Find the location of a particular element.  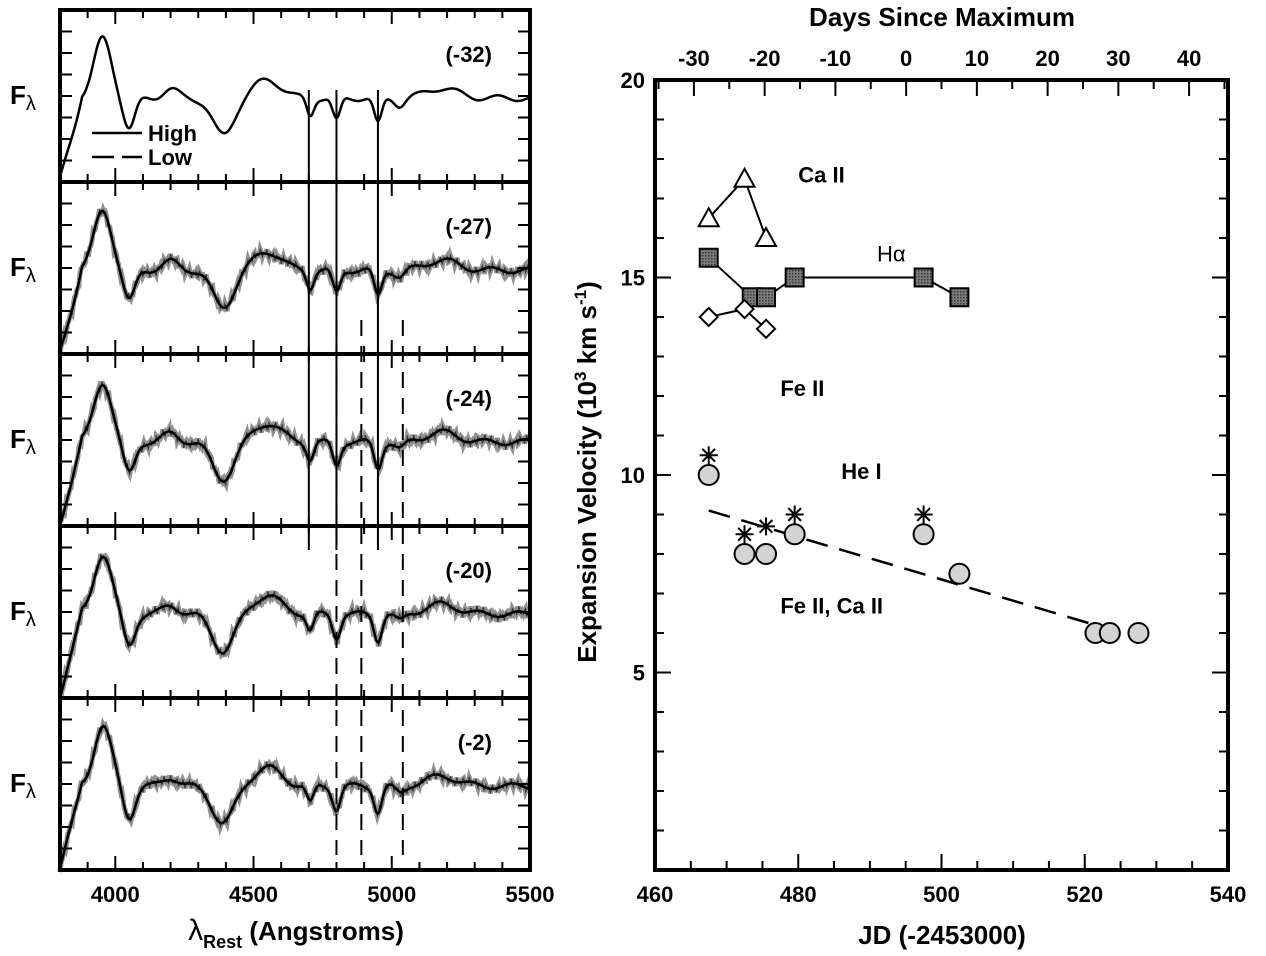

velocity-x-axis-title: JD (-2453000) is located at coordinates (942, 935).